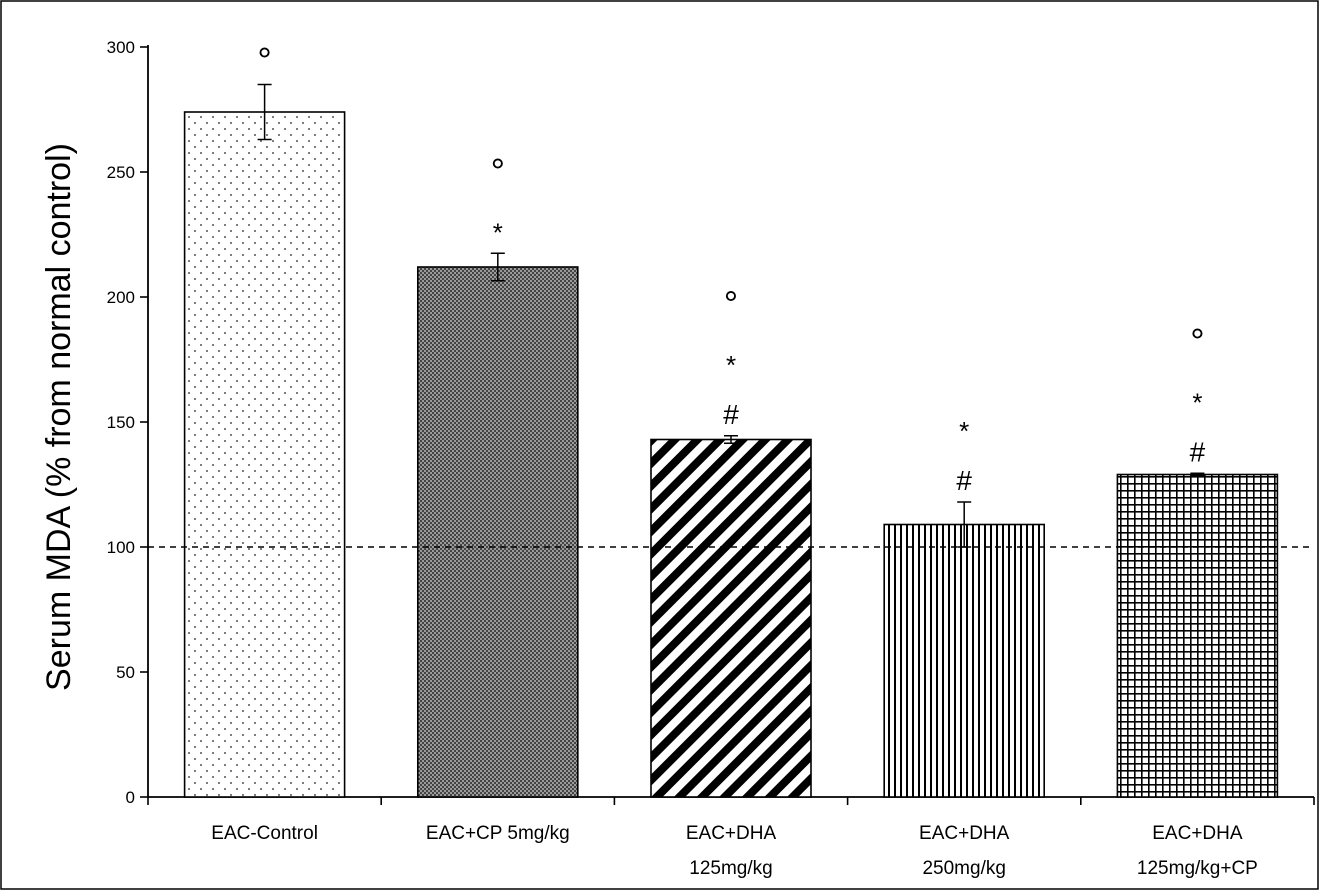 Image resolution: width=1319 pixels, height=890 pixels. What do you see at coordinates (130, 797) in the screenshot?
I see `y-tick-label: 0` at bounding box center [130, 797].